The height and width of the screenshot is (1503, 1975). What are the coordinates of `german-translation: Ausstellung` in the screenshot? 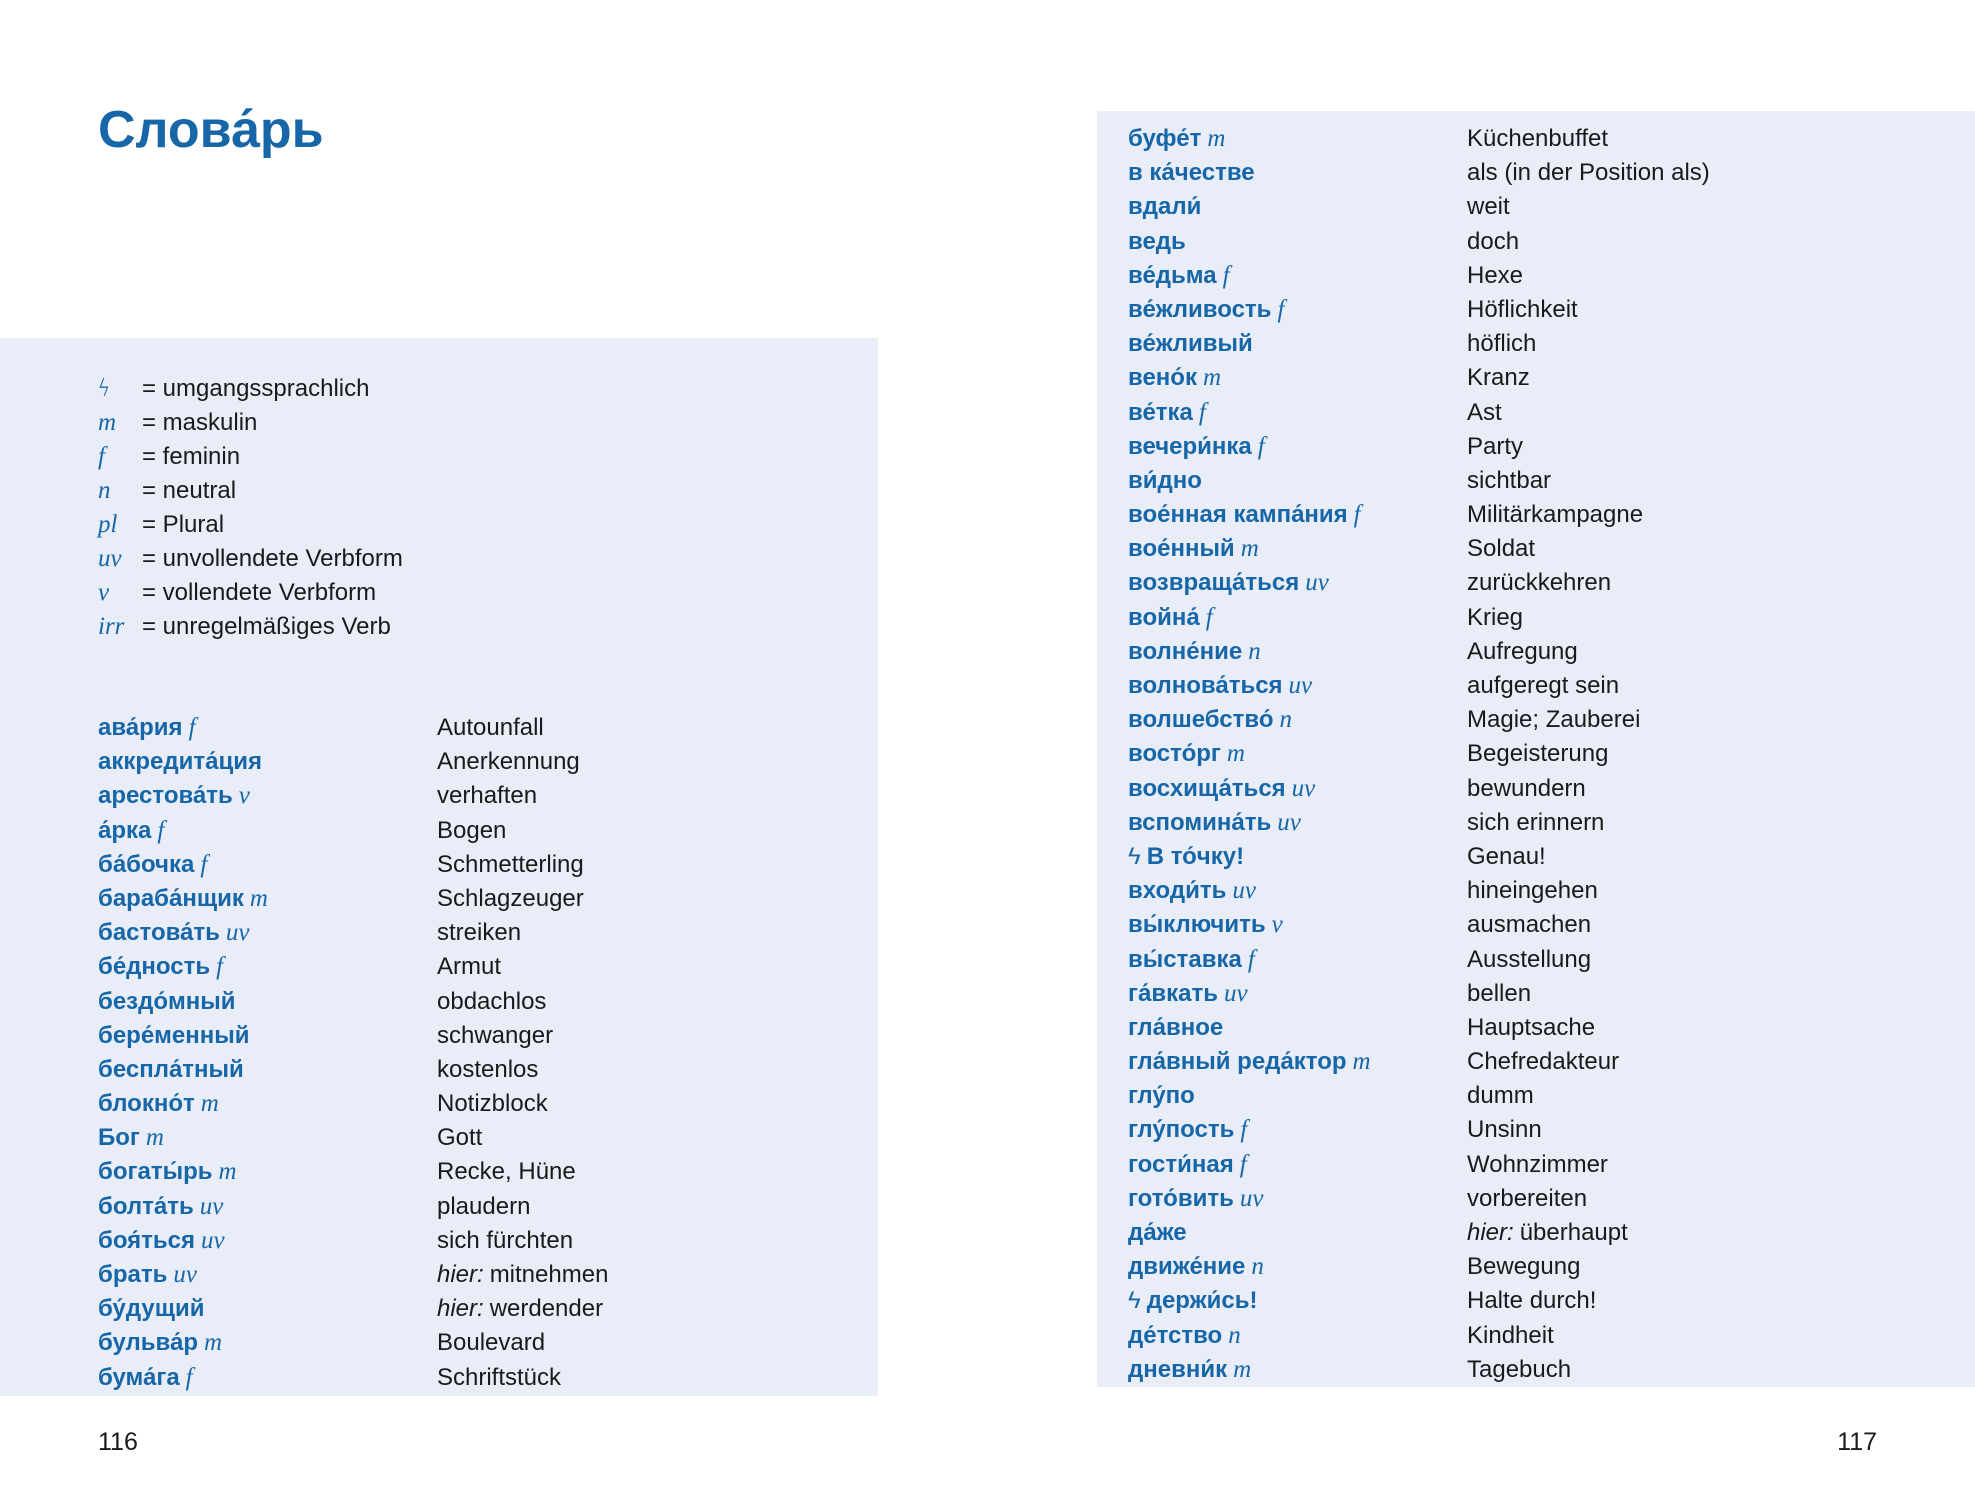 It's located at (1529, 960).